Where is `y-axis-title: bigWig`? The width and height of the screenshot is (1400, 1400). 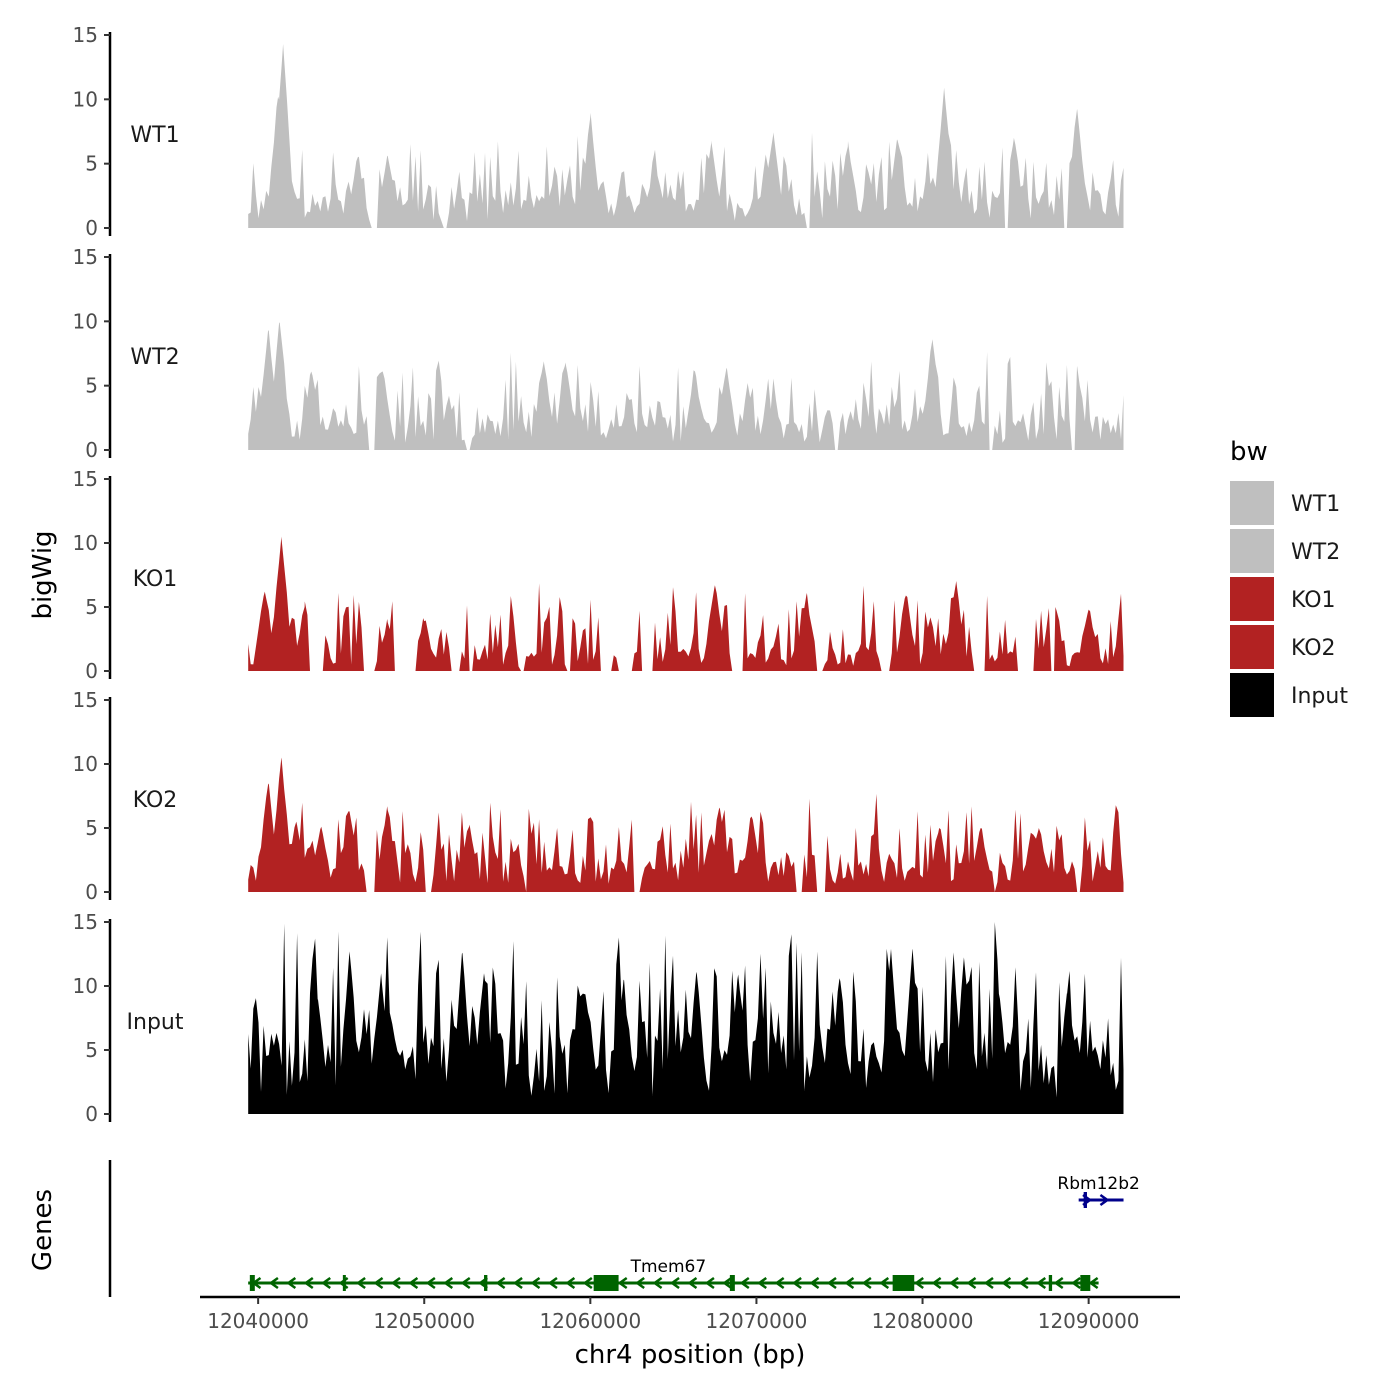
y-axis-title: bigWig is located at coordinates (43, 574).